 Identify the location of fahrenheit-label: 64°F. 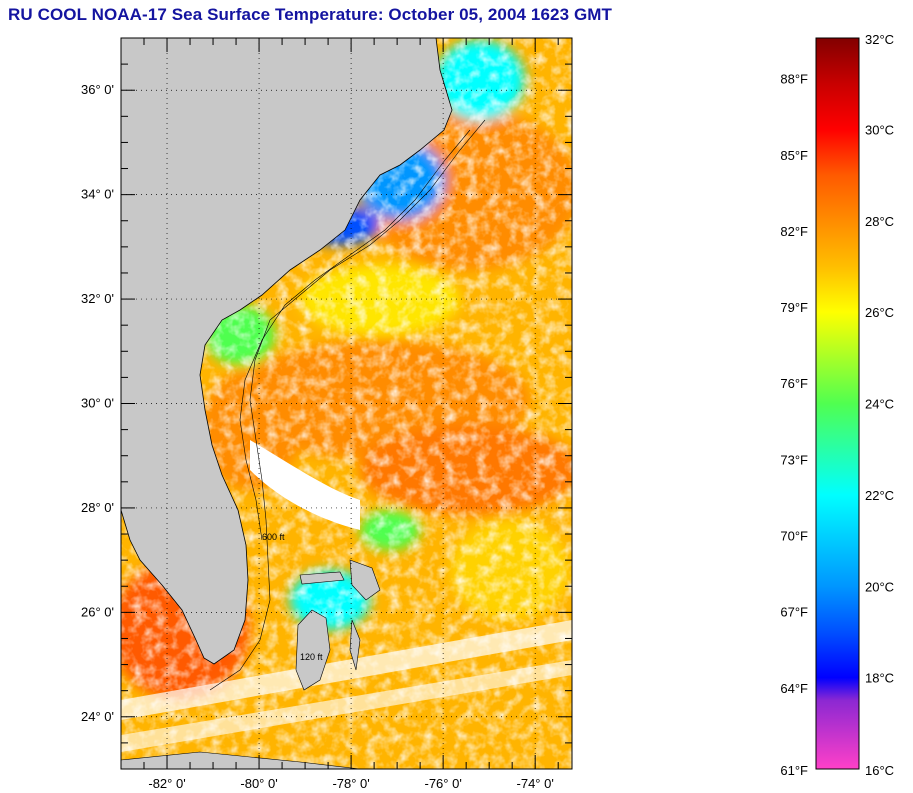
(794, 688).